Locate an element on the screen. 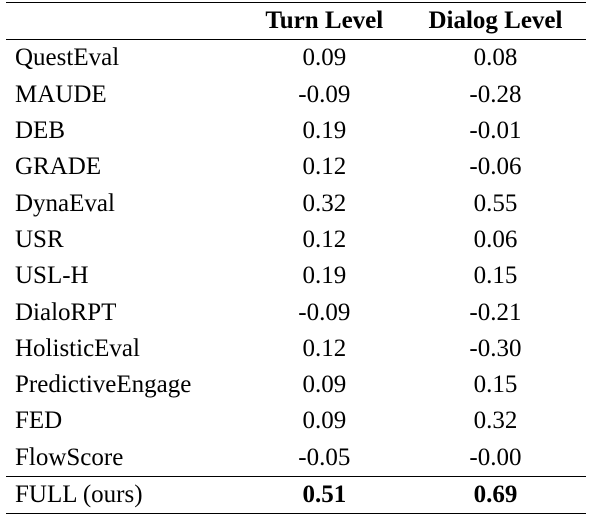 The image size is (592, 514). table-row: USL-H 0.19 0.15 is located at coordinates (296, 276).